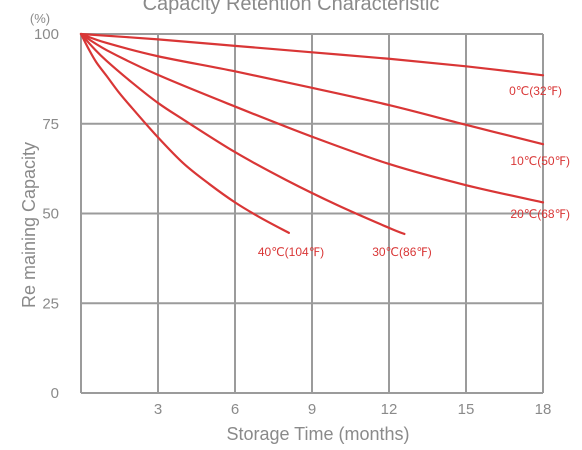 This screenshot has width=582, height=450. I want to click on y-axis-title: Re maining Capacity, so click(29, 225).